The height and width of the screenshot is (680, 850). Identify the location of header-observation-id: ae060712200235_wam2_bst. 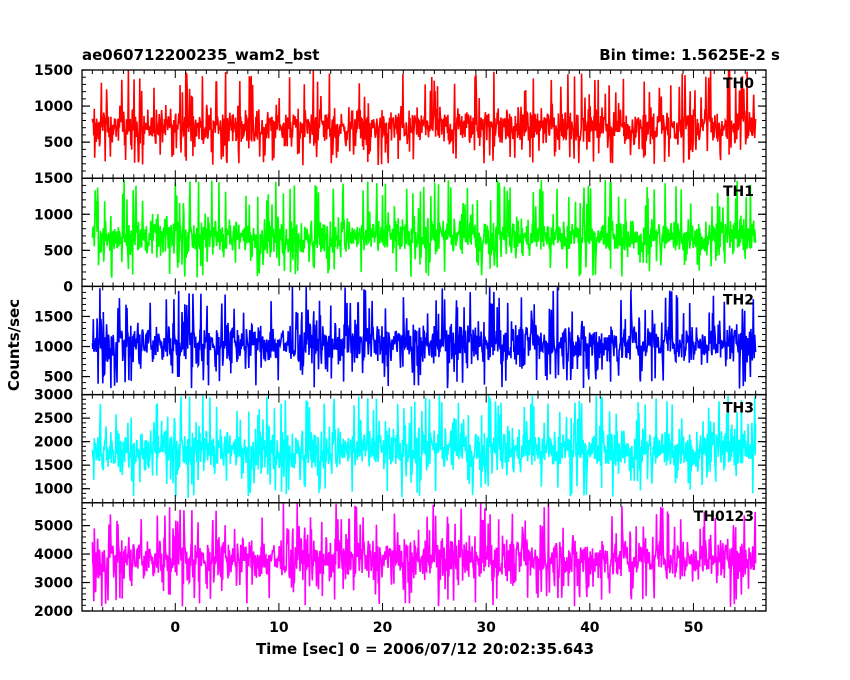
(200, 55).